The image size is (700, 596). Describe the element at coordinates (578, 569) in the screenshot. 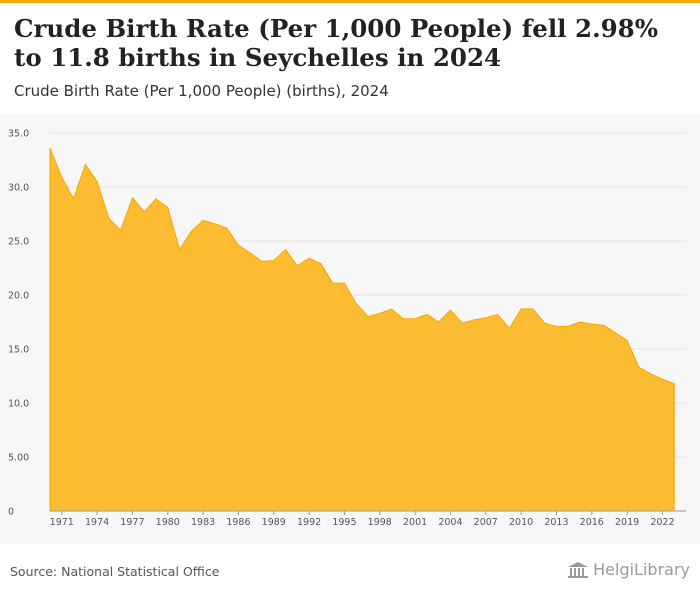

I see `library-building-icon` at that location.